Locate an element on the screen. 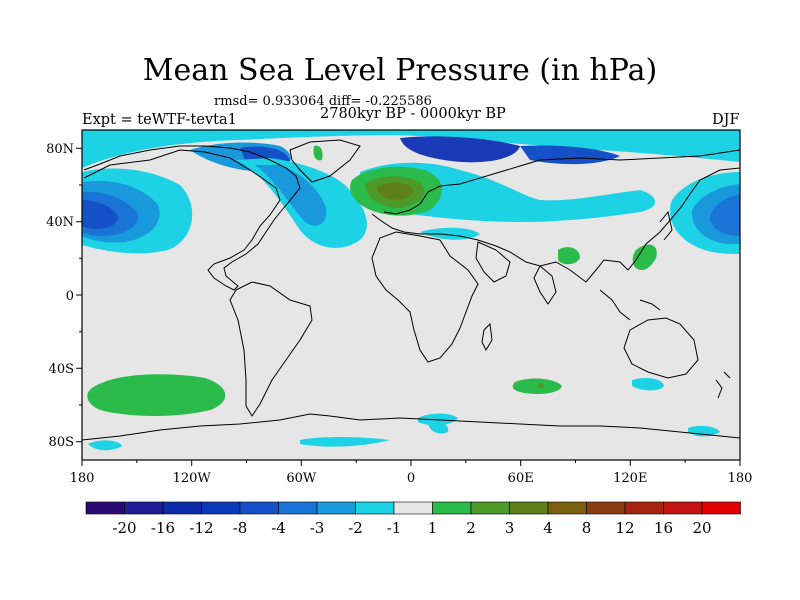  coast-new-zealand is located at coordinates (723, 385).